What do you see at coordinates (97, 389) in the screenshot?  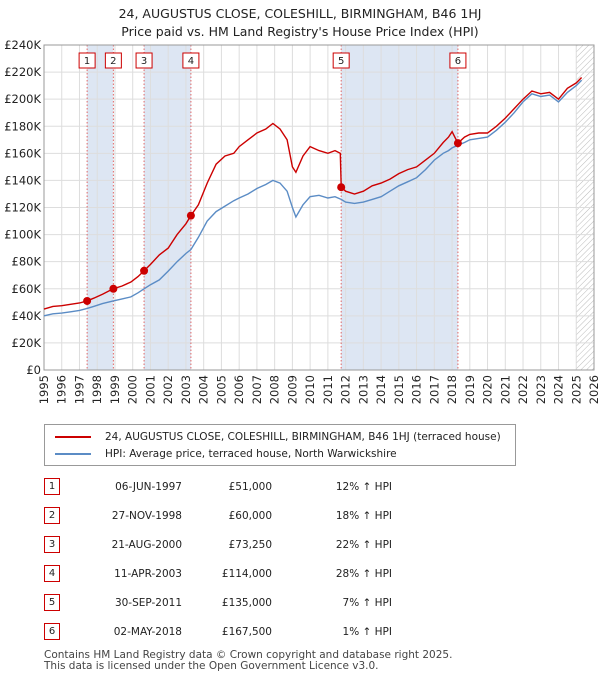 I see `x-tick-label: 1998` at bounding box center [97, 389].